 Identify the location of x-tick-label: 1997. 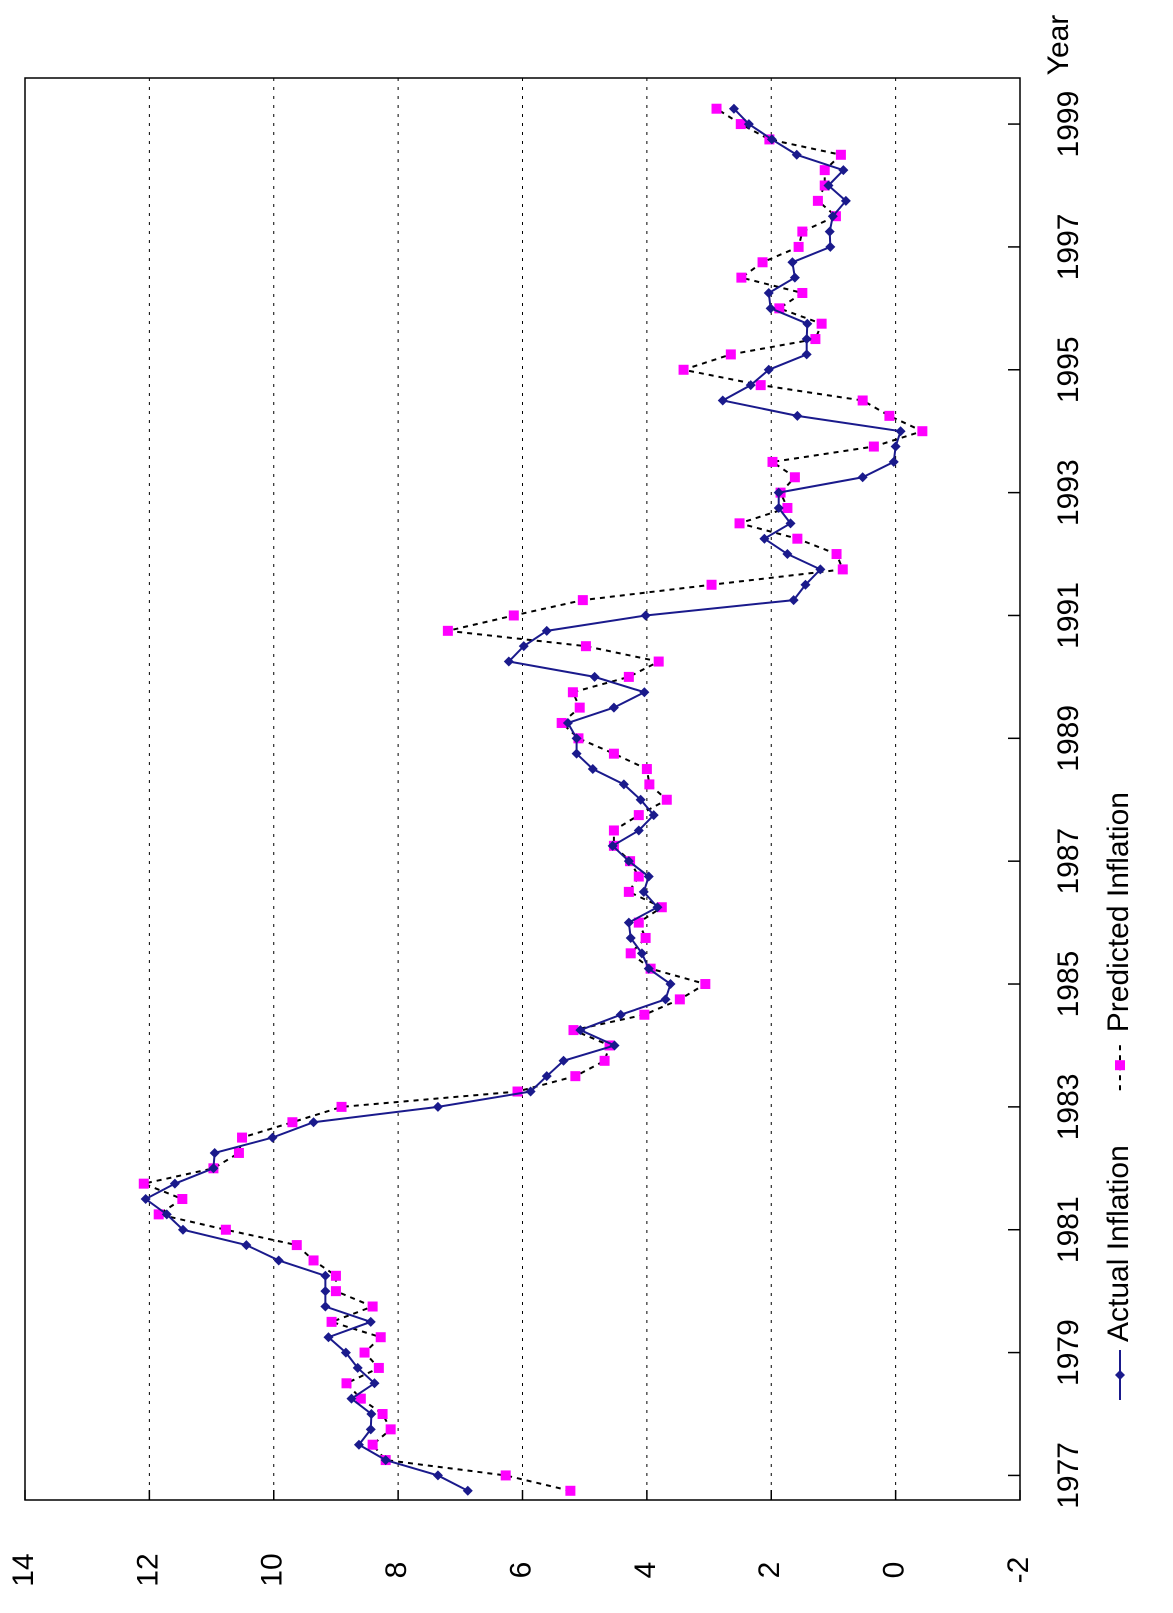
(1068, 247).